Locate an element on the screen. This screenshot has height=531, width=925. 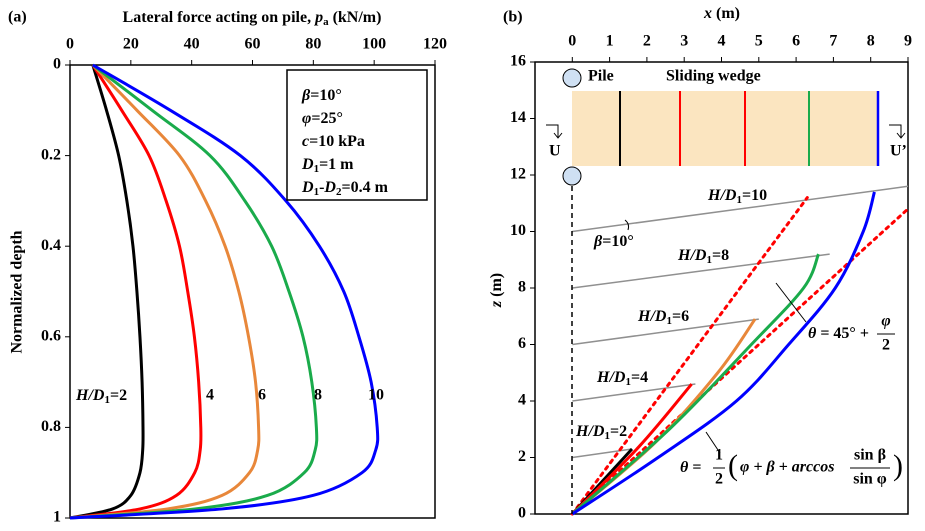
y-tick-label: 6 is located at coordinates (522, 343).